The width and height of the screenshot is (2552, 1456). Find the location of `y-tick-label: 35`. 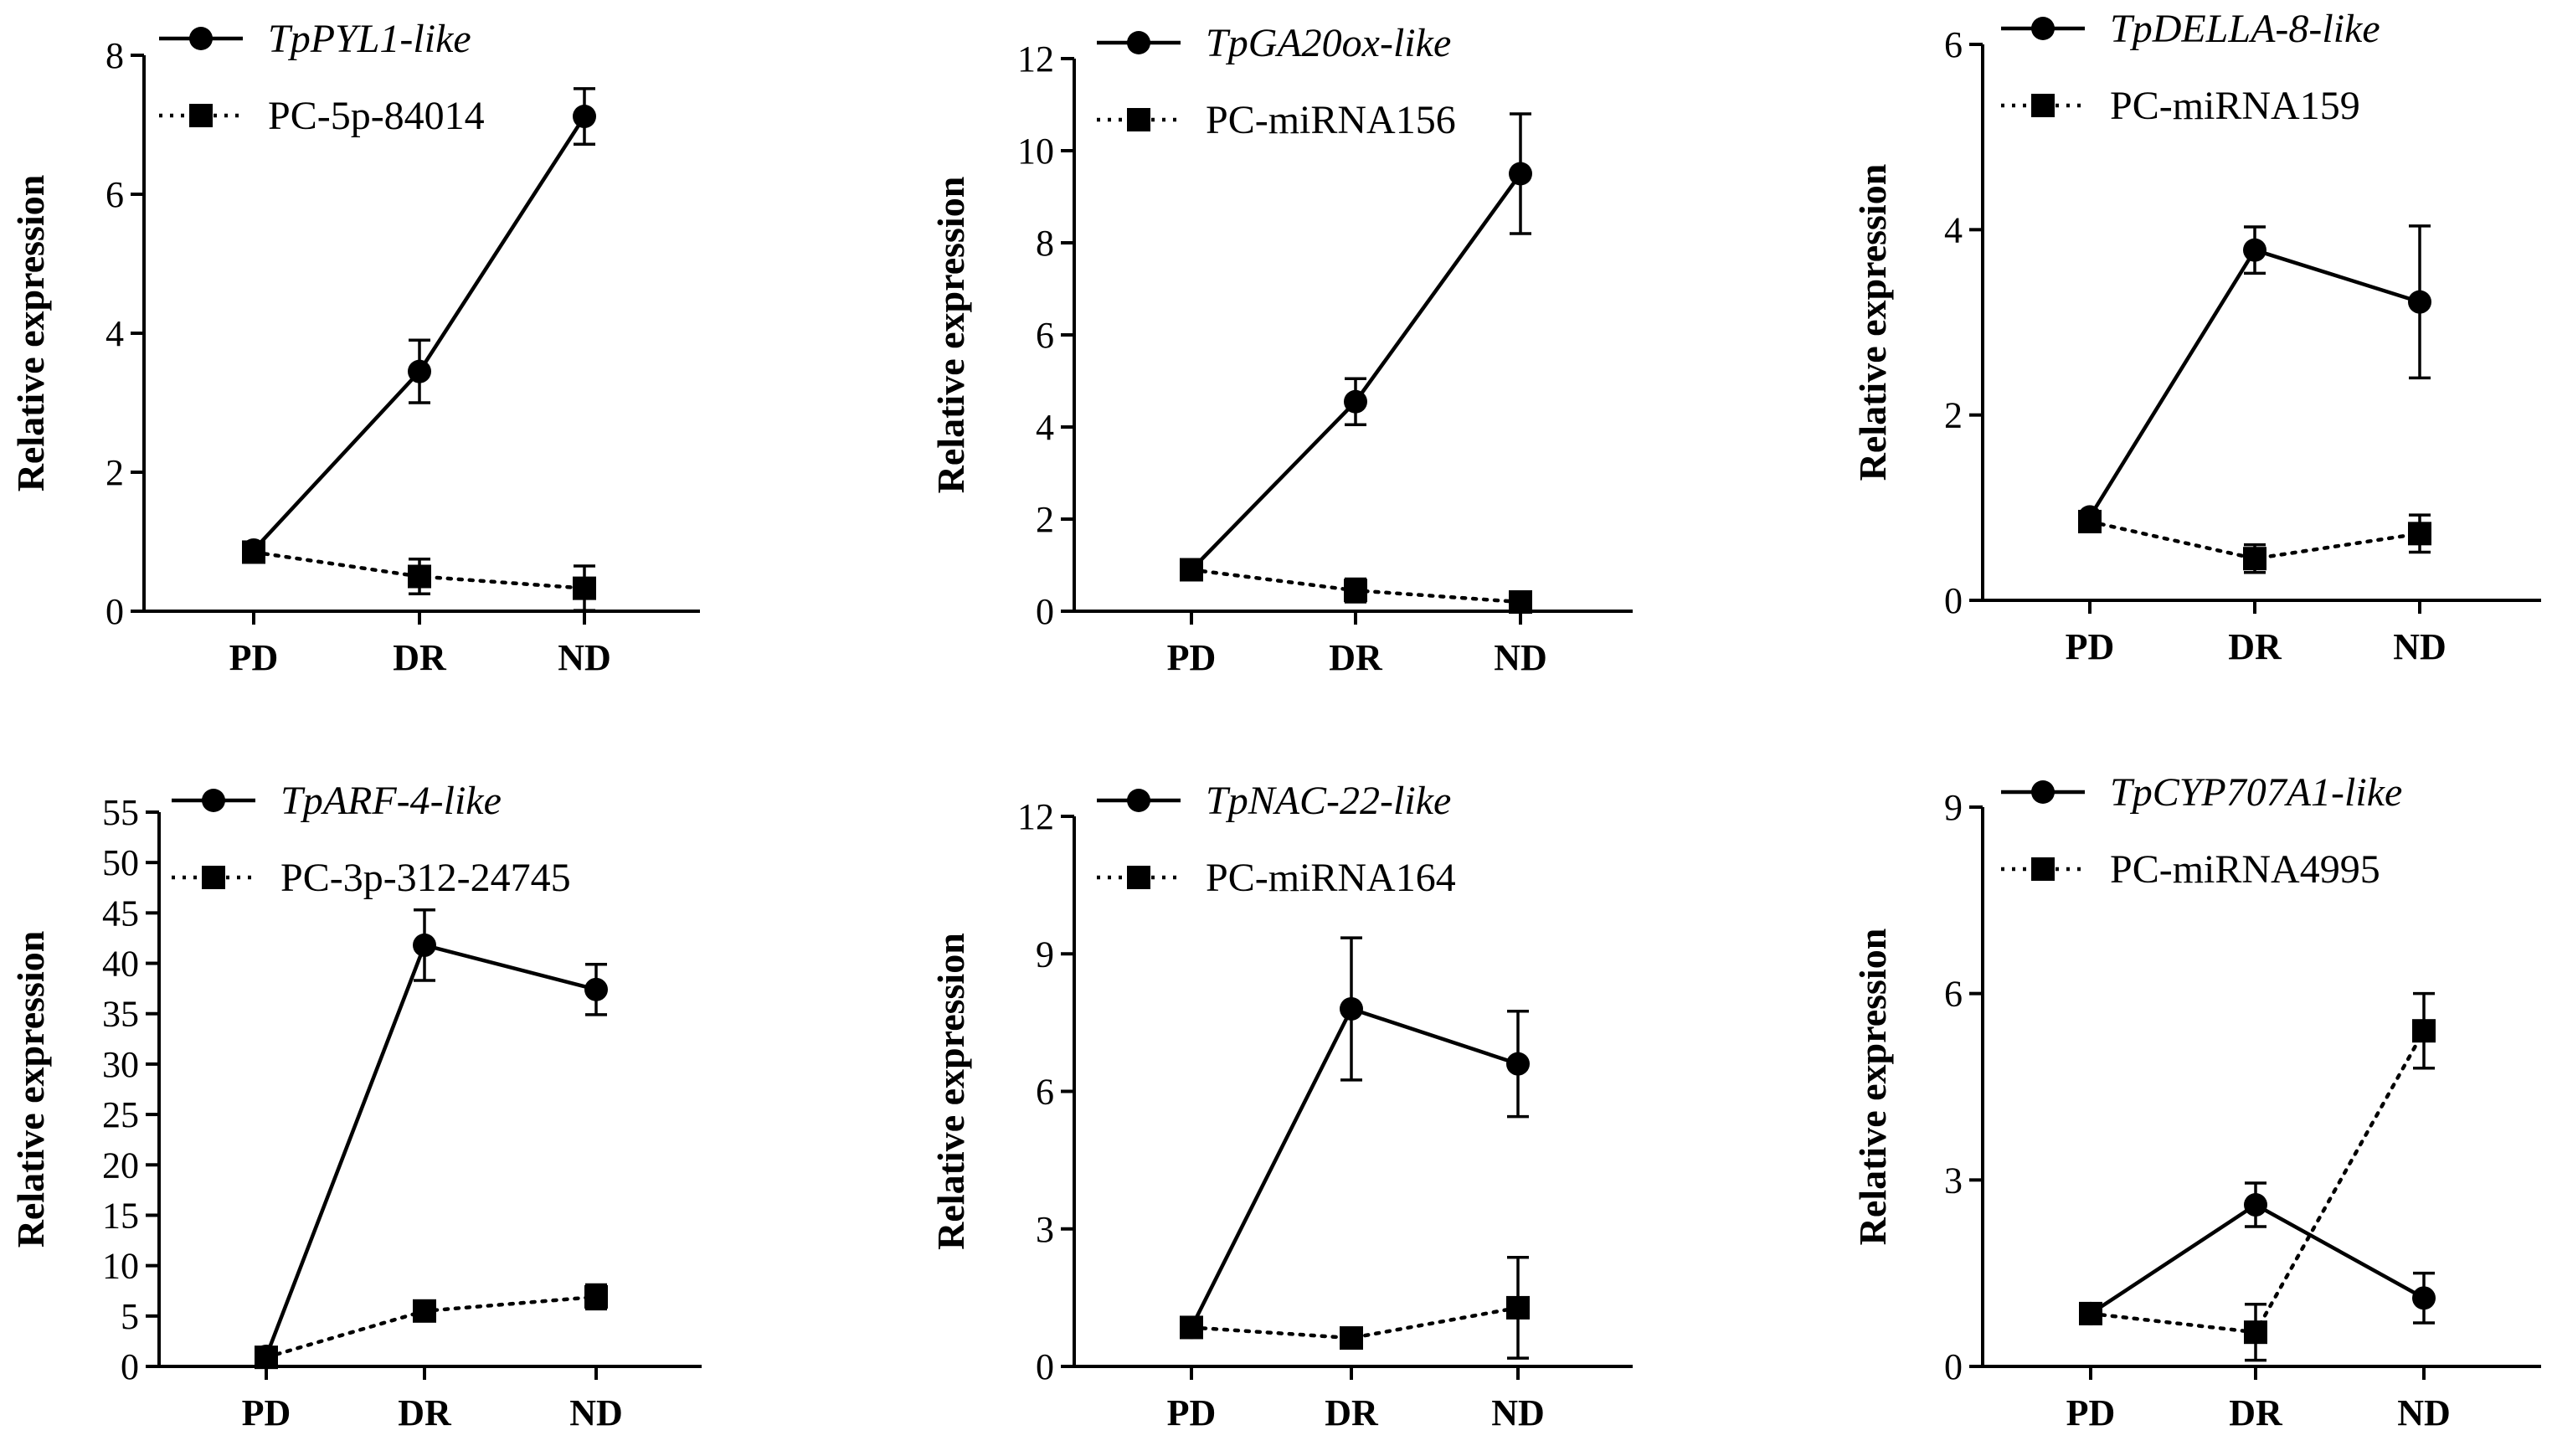

y-tick-label: 35 is located at coordinates (120, 1014).